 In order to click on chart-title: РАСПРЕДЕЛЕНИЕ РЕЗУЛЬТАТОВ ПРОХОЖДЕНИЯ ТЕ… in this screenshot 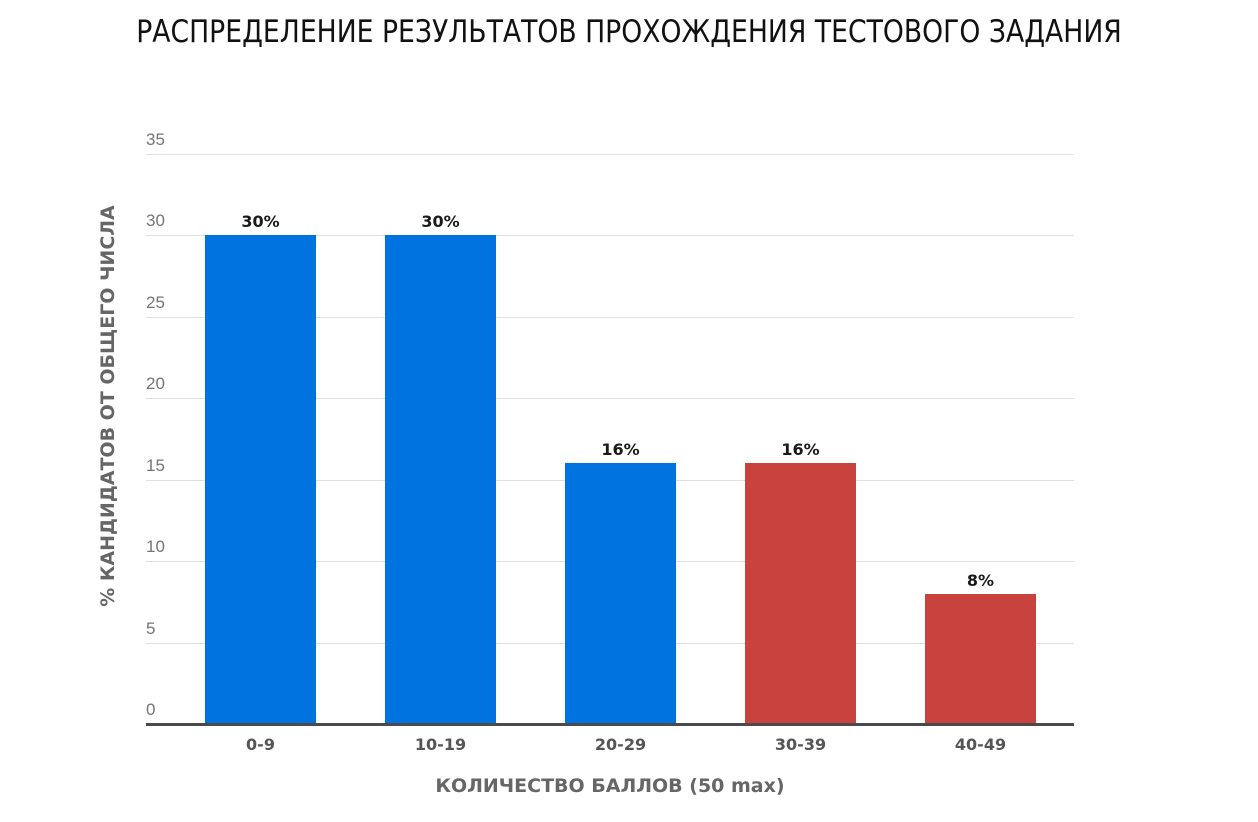, I will do `click(629, 32)`.